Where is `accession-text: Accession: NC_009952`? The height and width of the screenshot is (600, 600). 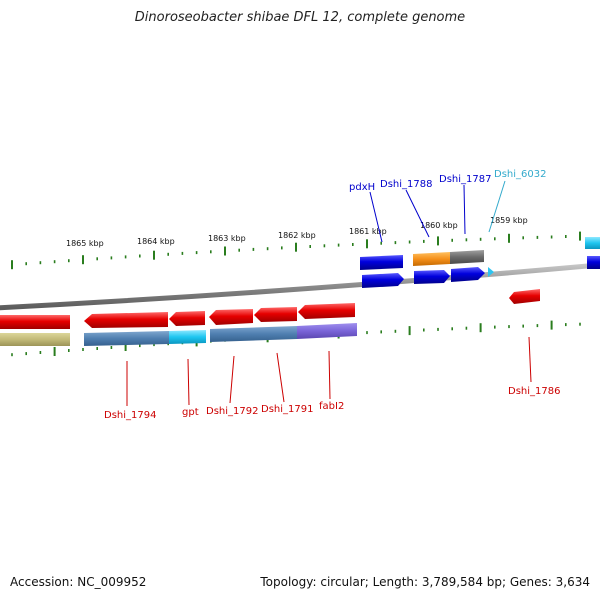 accession-text: Accession: NC_009952 is located at coordinates (78, 582).